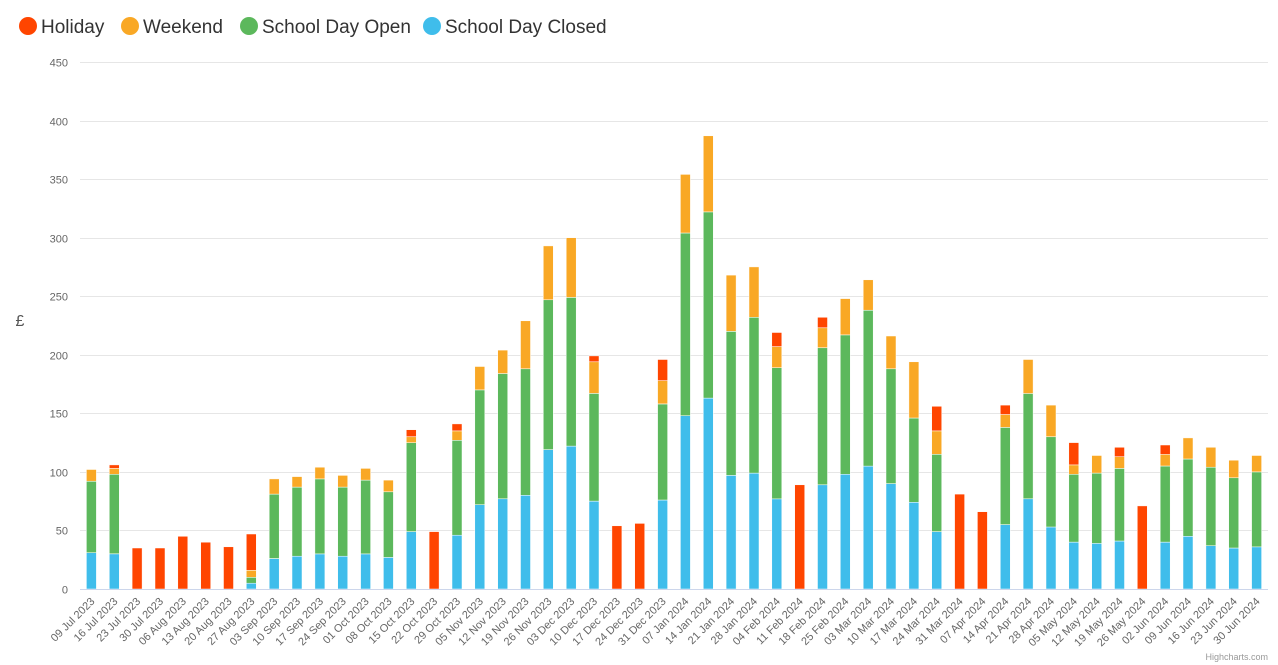  I want to click on legend-item-school-day-open: School Day Open, so click(325, 27).